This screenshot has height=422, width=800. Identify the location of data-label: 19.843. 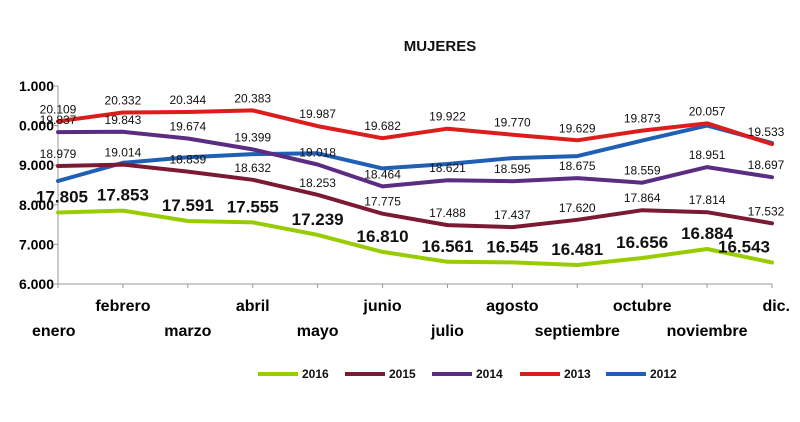
(123, 120).